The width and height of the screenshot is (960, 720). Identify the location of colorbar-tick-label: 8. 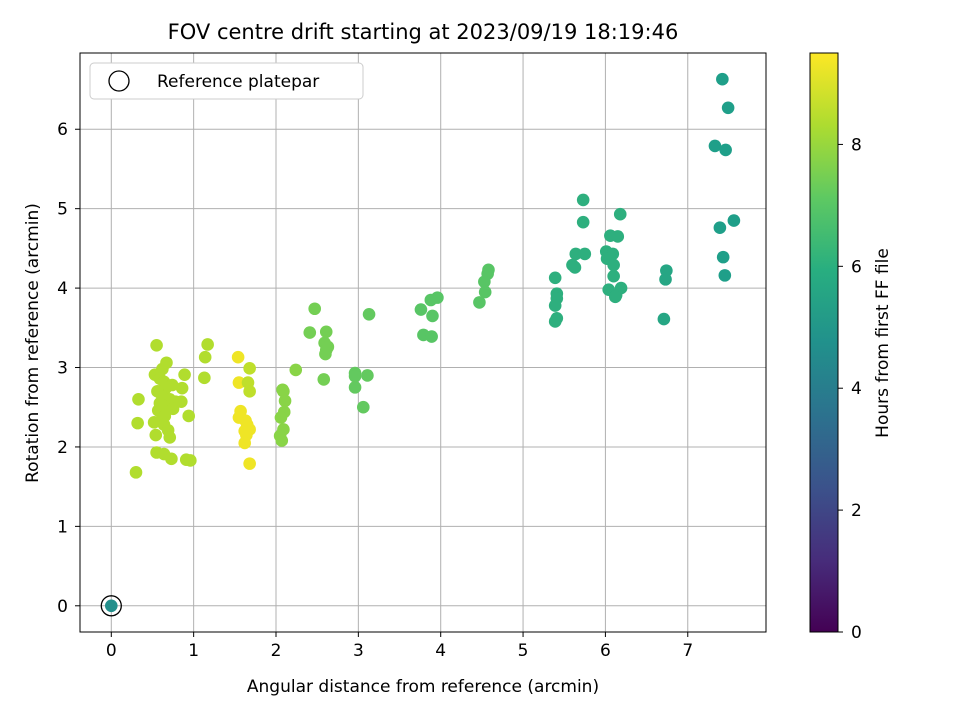
(856, 145).